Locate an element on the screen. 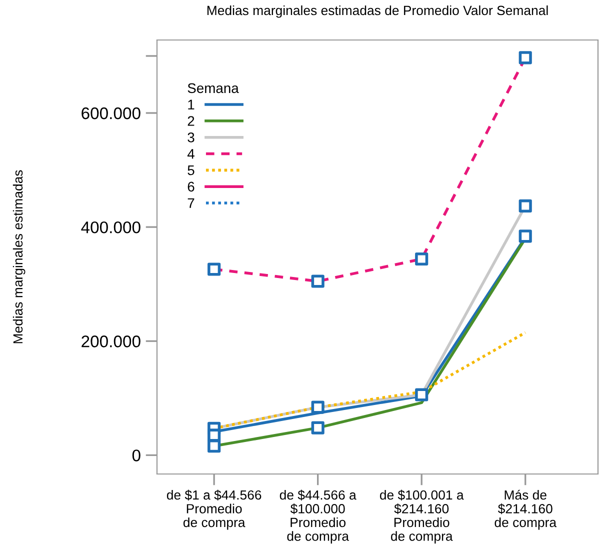 The image size is (603, 544). y-axis-title: Medias marginales estimadas is located at coordinates (19, 257).